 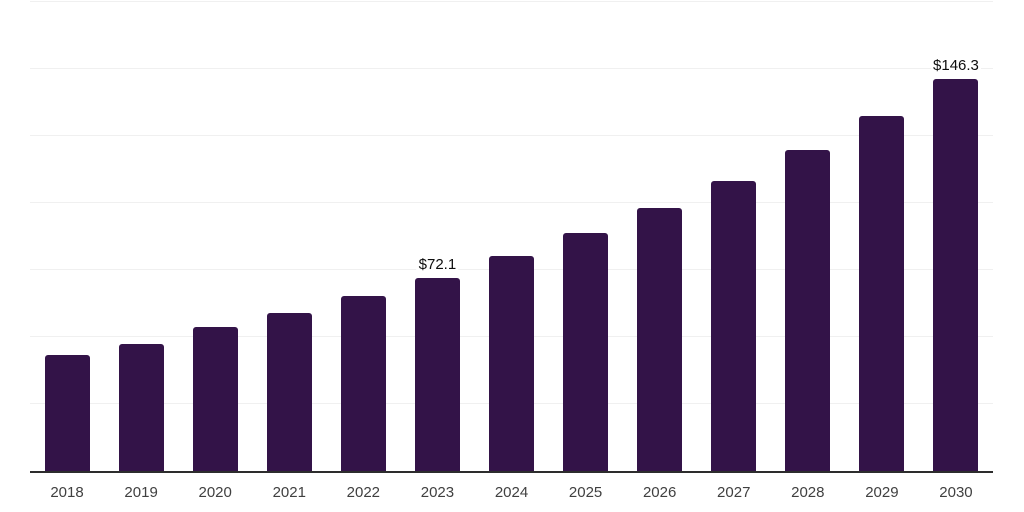 I want to click on bar-2023, so click(x=437, y=374).